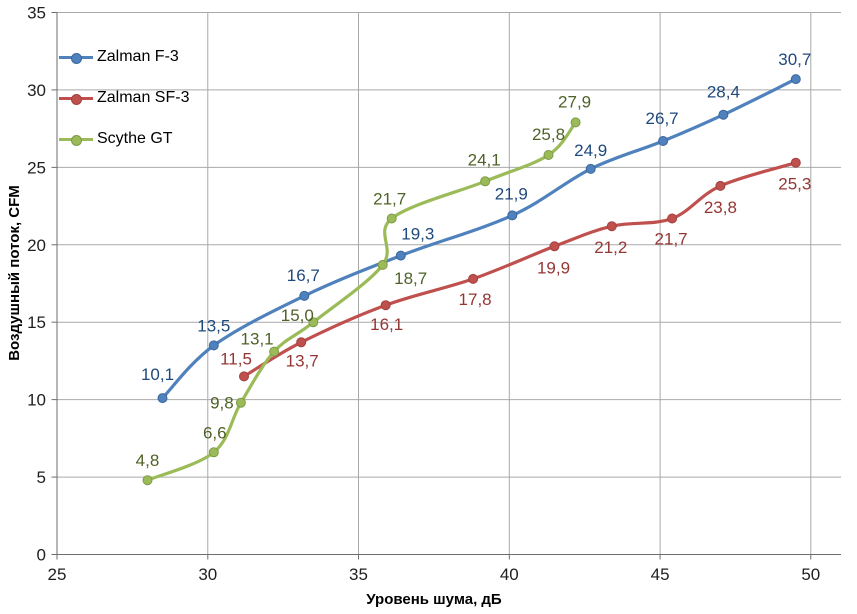 Image resolution: width=857 pixels, height=614 pixels. Describe the element at coordinates (590, 150) in the screenshot. I see `data-label-zalman-f-3: 24,9` at that location.